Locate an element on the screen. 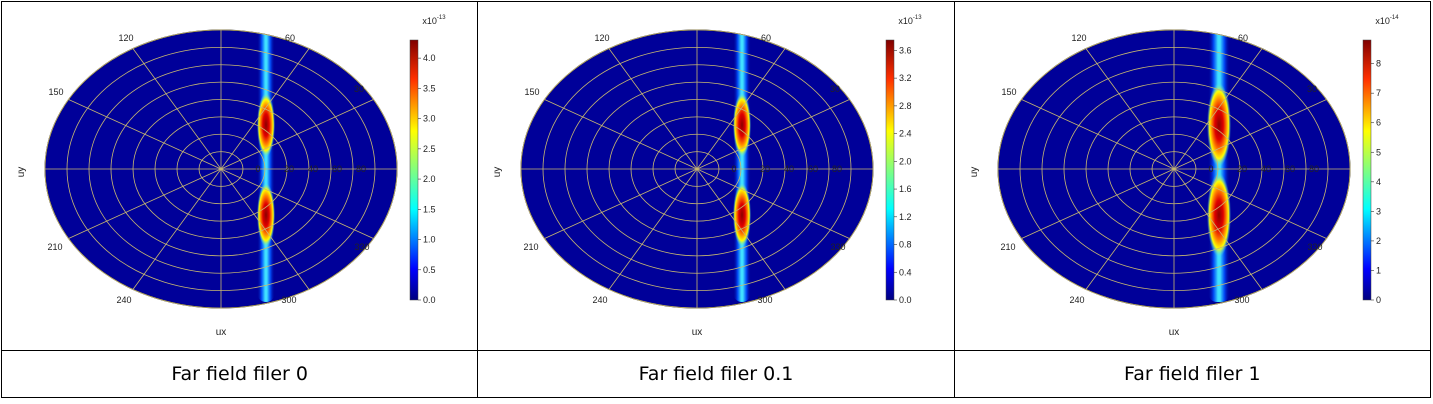  caption-filter-1: Far field filer 1 is located at coordinates (1192, 374).